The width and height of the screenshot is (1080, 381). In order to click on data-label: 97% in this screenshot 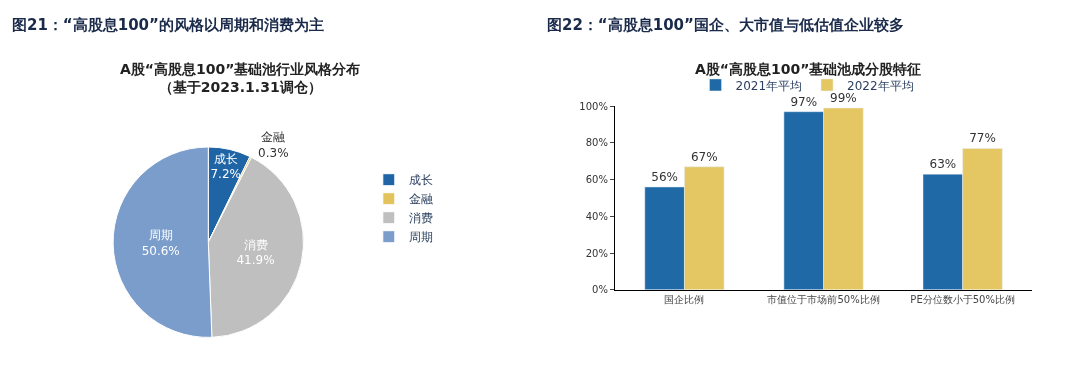, I will do `click(804, 101)`.